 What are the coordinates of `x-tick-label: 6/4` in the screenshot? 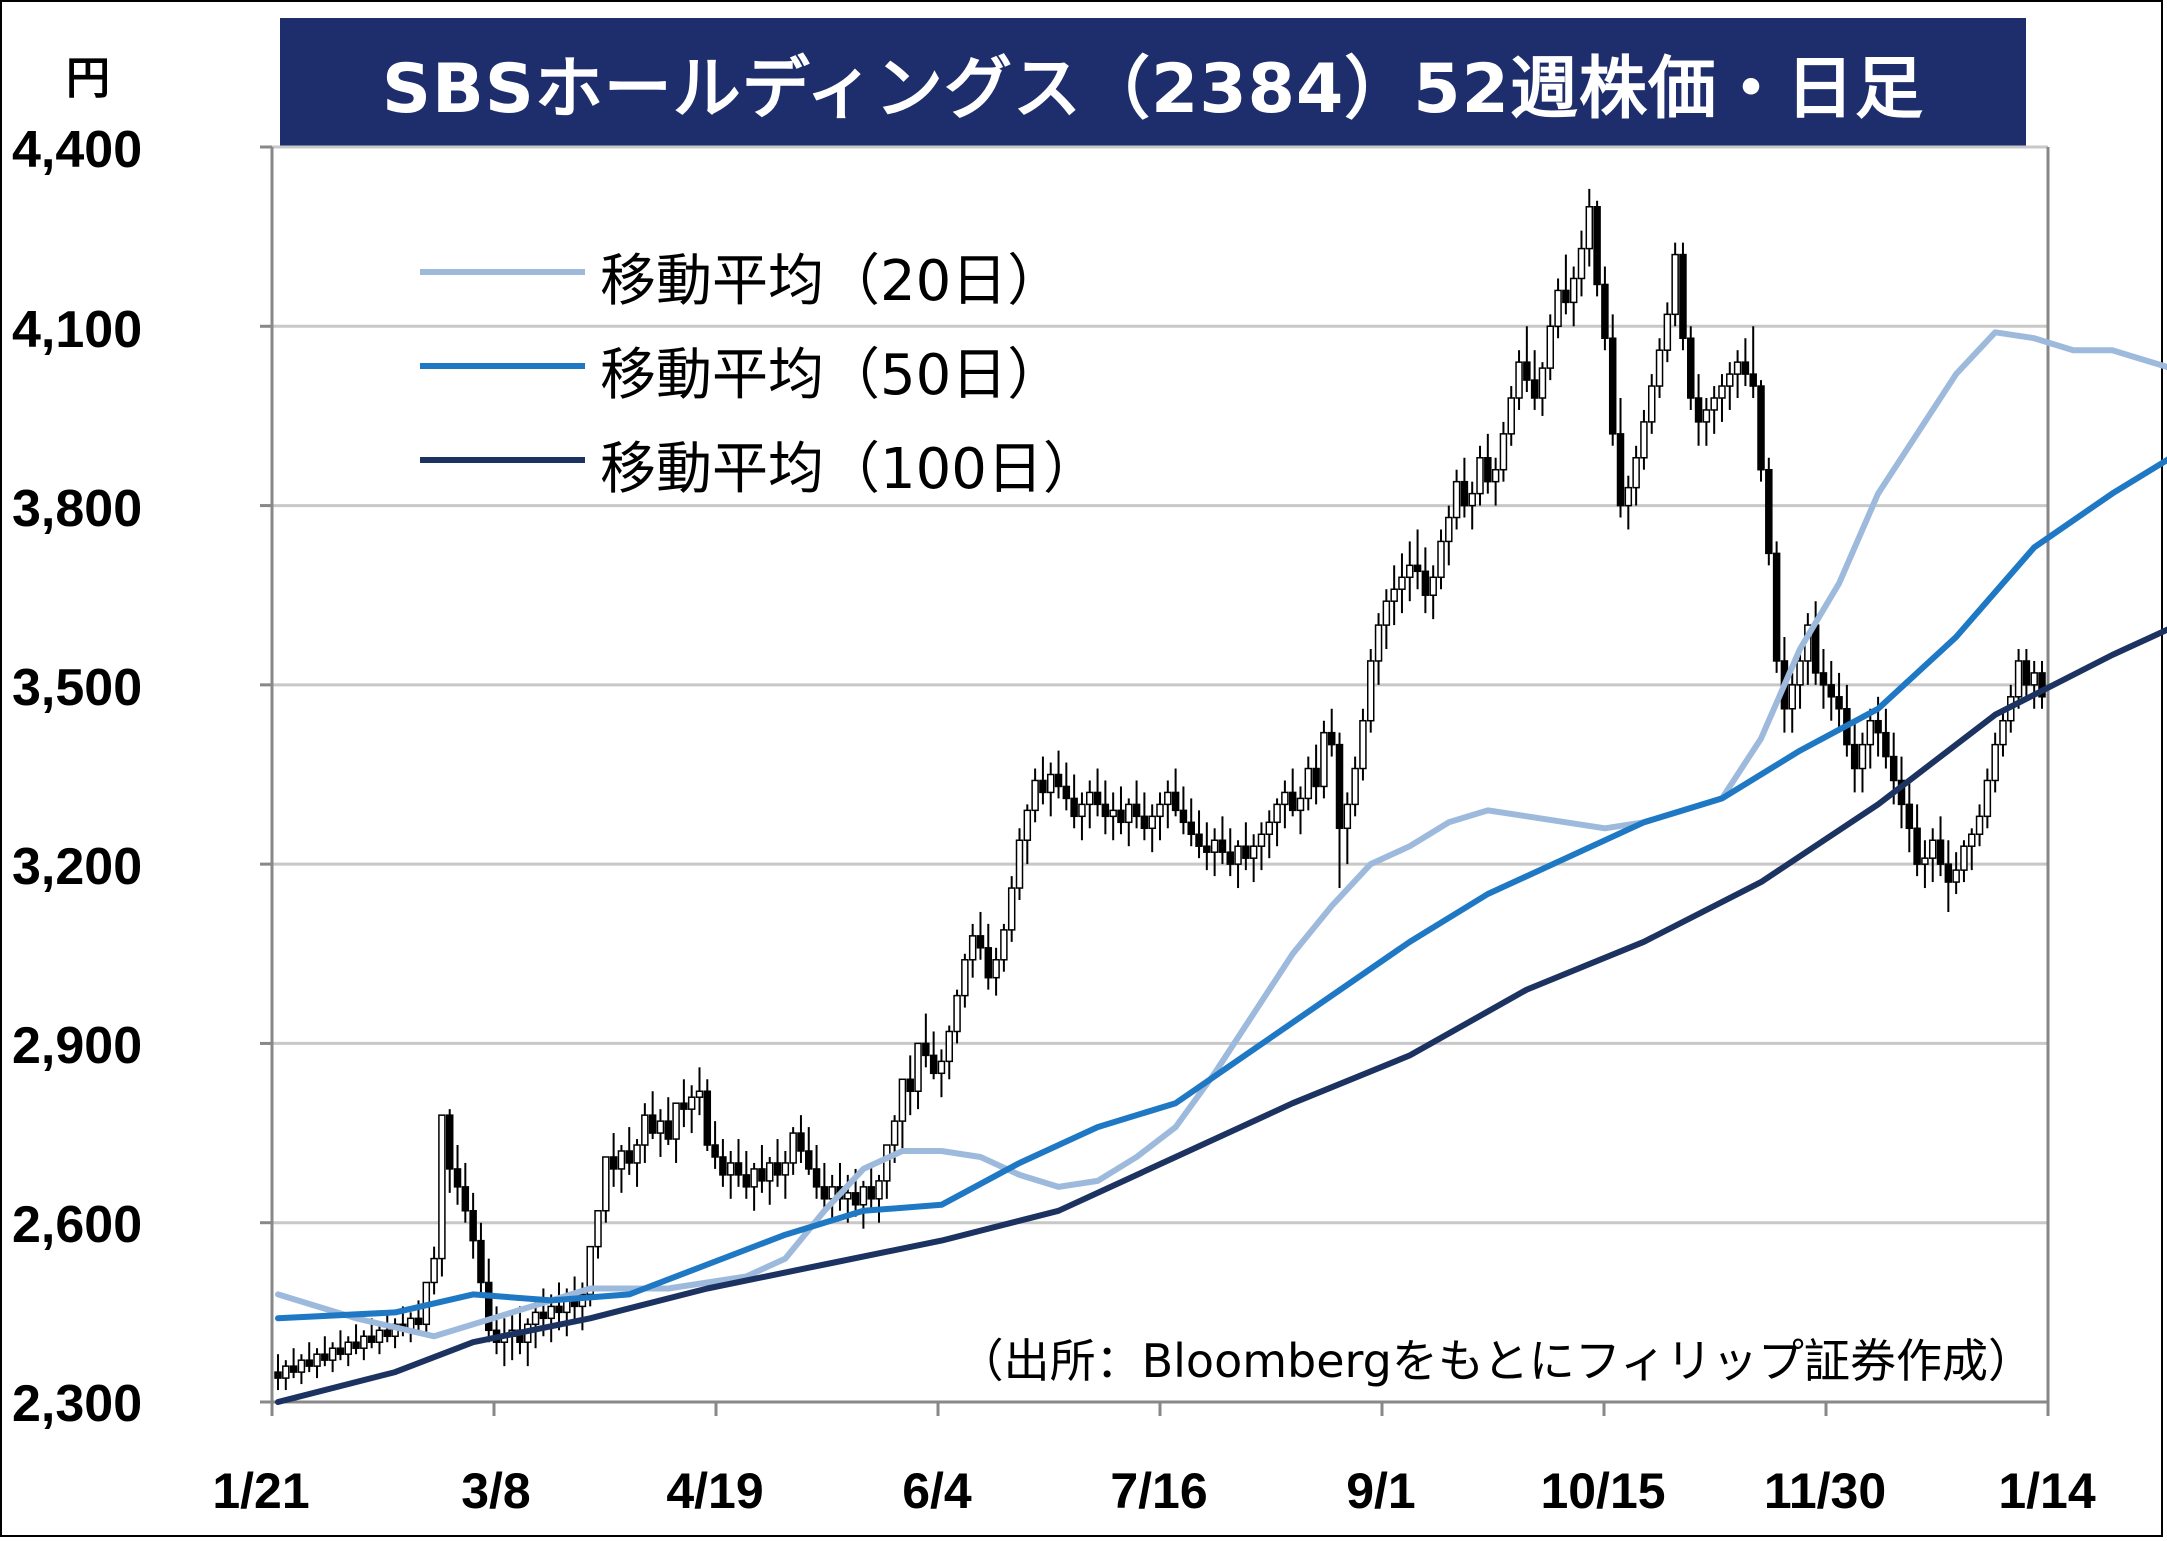 It's located at (937, 1491).